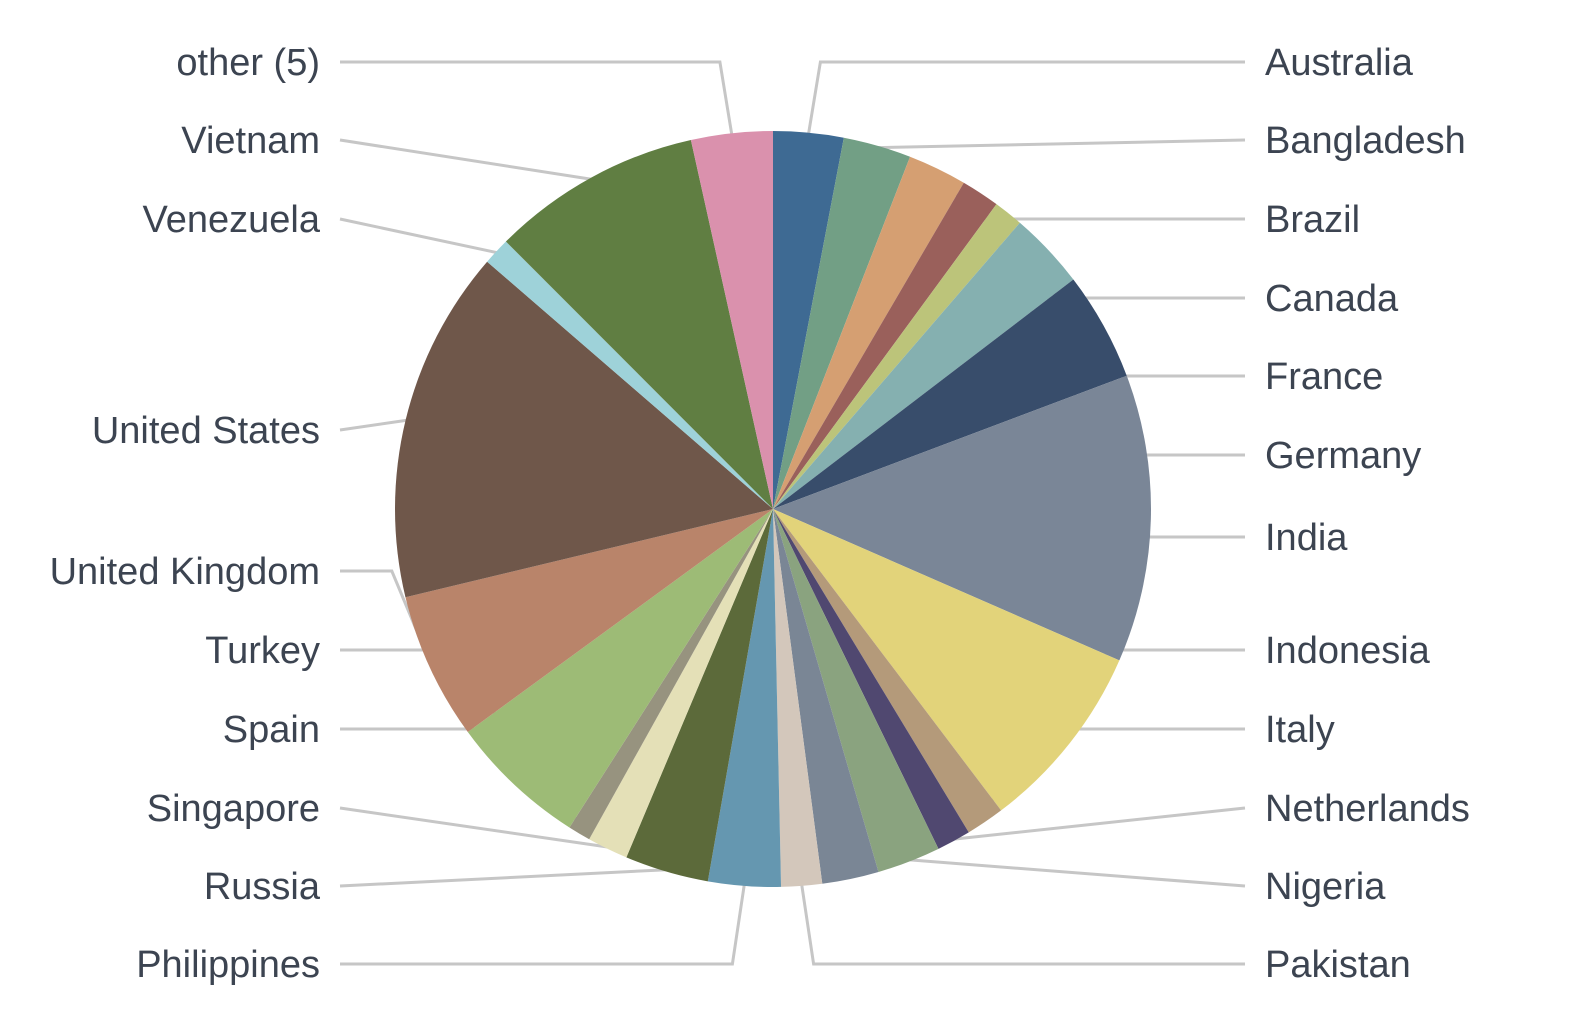 This screenshot has width=1578, height=1030. I want to click on label-bangladesh: Bangladesh, so click(1365, 141).